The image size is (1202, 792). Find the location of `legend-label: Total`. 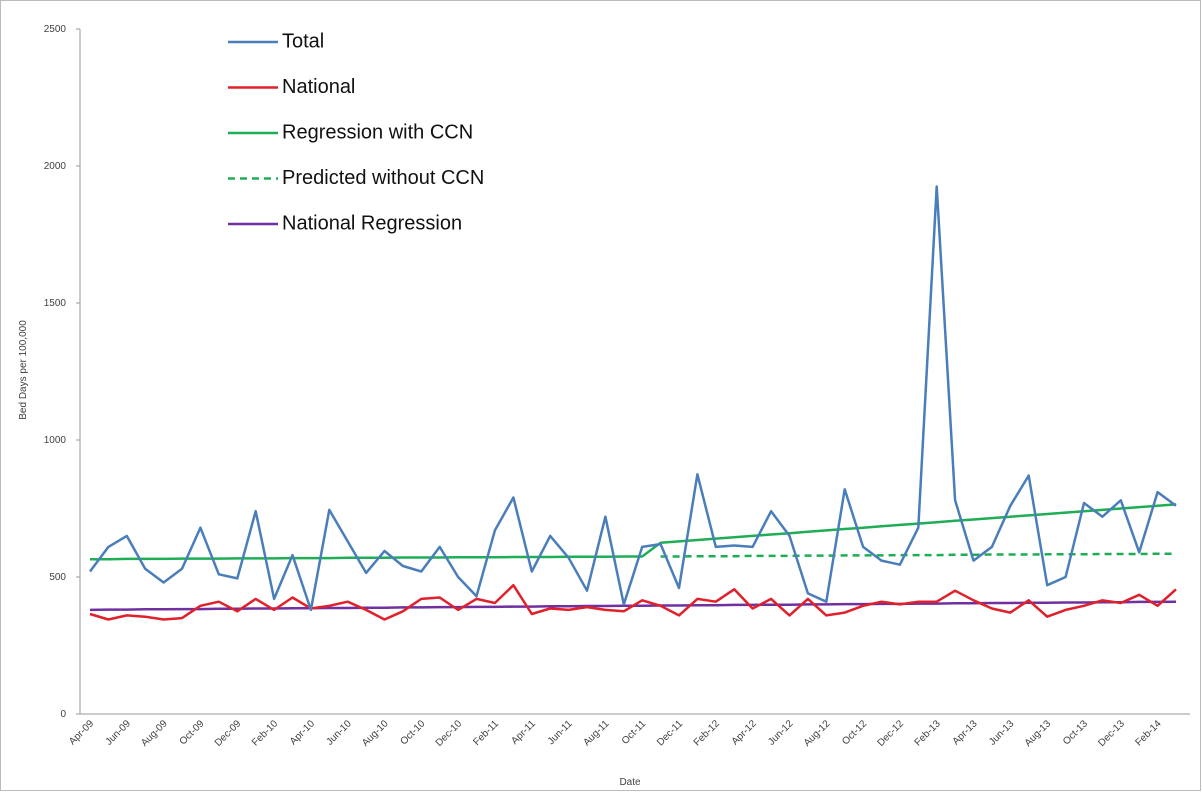

legend-label: Total is located at coordinates (303, 41).